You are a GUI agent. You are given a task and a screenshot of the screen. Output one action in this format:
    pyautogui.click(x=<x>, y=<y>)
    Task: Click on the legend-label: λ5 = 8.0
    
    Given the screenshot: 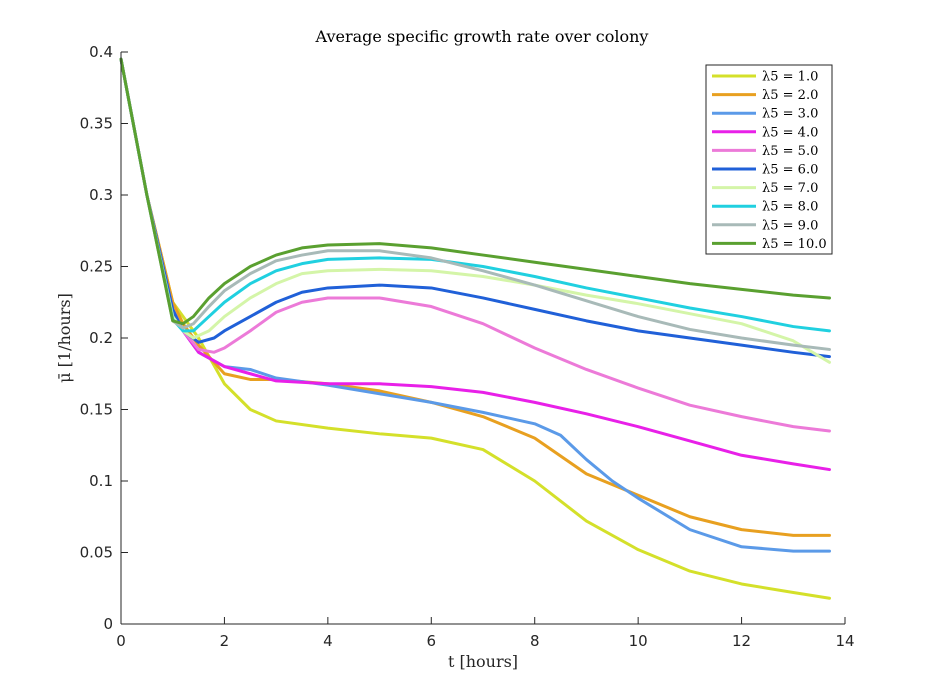 What is the action you would take?
    pyautogui.click(x=790, y=207)
    